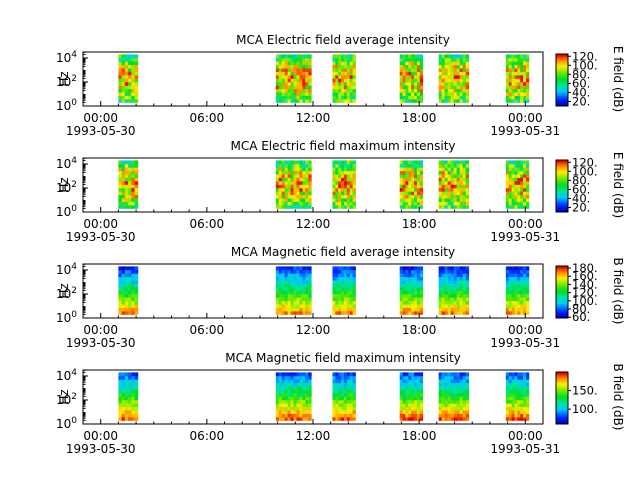 This screenshot has height=480, width=640. Describe the element at coordinates (343, 358) in the screenshot. I see `panel-title: MCA Magnetic field maximum intensity` at that location.